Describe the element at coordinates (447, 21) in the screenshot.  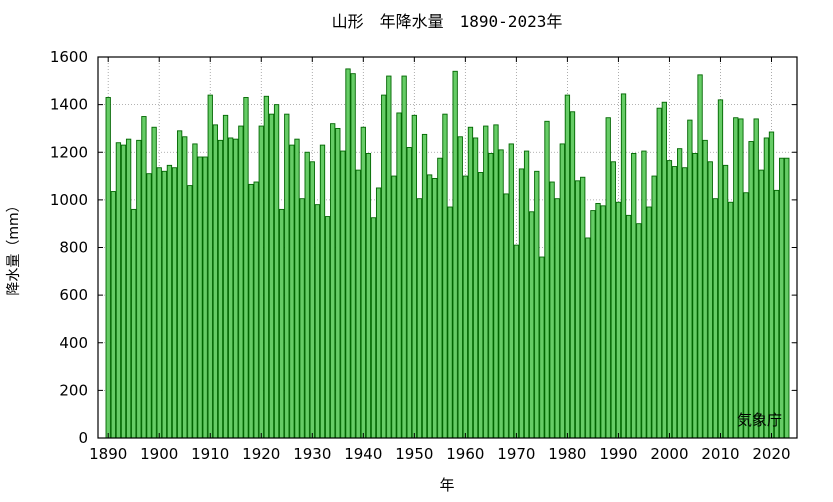
I see `chart-title: 山形 年降水量 1890-2023年` at that location.